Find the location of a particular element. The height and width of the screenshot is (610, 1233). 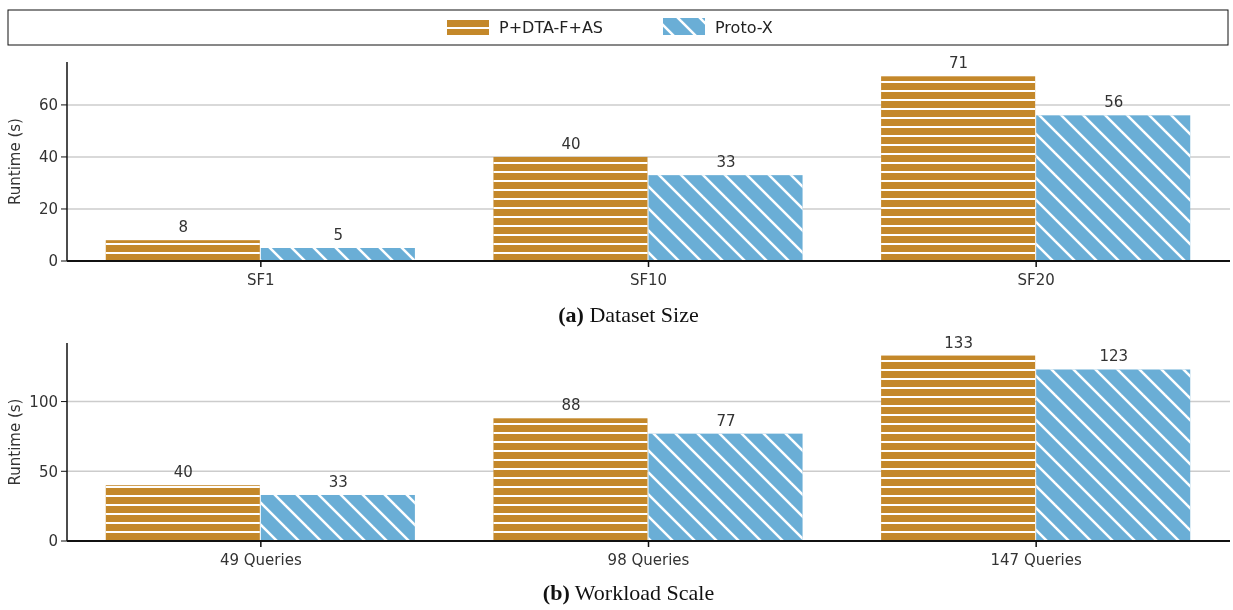

x-tick-label: 49 Queries is located at coordinates (260, 560).